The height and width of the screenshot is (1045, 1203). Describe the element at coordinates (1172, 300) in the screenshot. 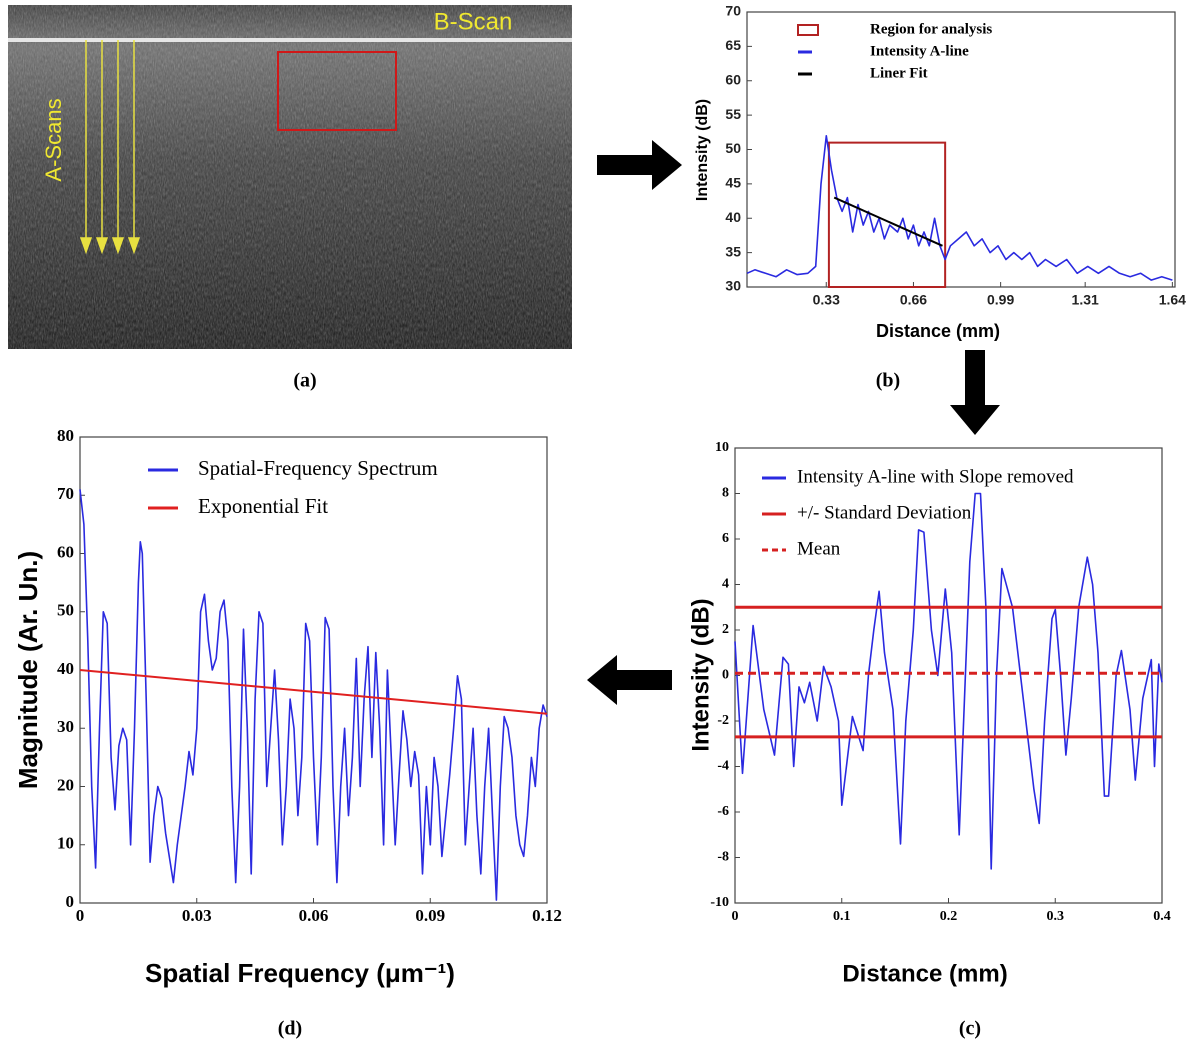

I see `x-tick-label: 1.64` at that location.